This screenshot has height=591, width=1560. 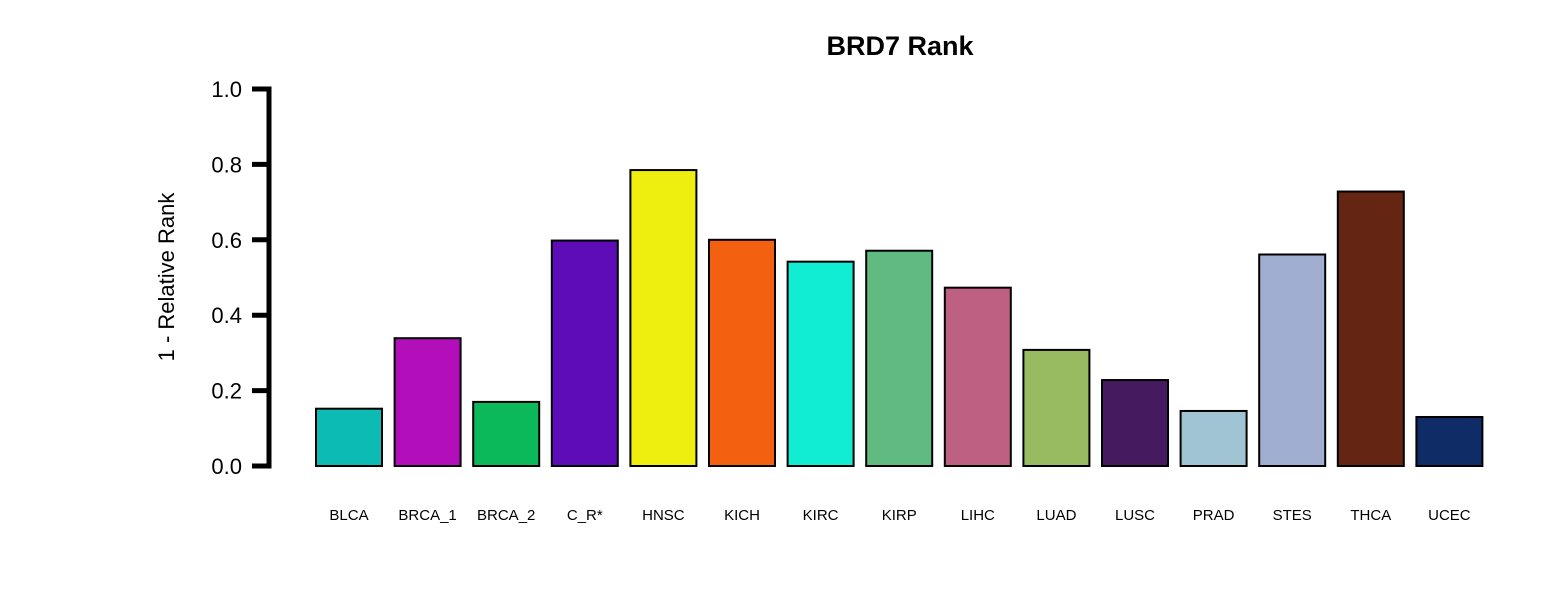 What do you see at coordinates (226, 466) in the screenshot?
I see `y-tick-label: 0.0` at bounding box center [226, 466].